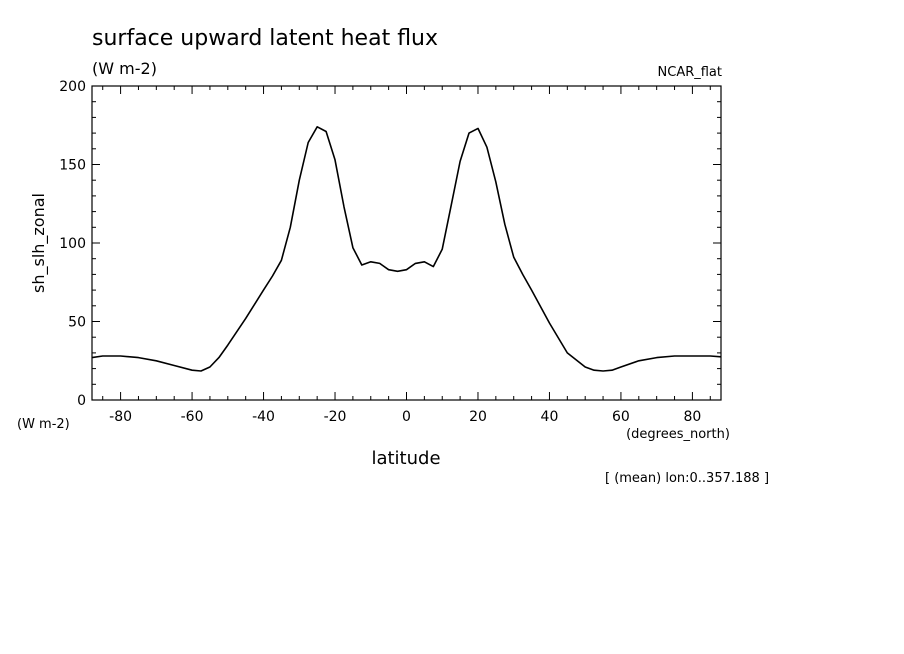  What do you see at coordinates (265, 38) in the screenshot?
I see `chart-title: surface upward latent heat flux` at bounding box center [265, 38].